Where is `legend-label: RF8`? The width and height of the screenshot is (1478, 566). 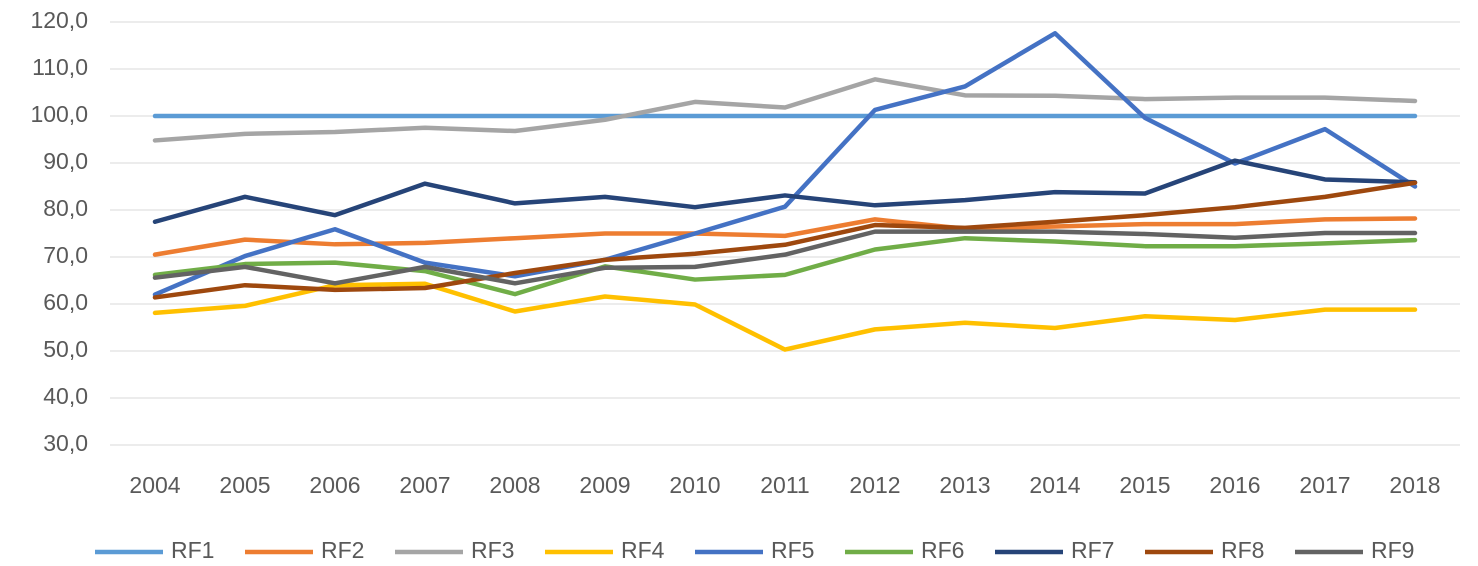 legend-label: RF8 is located at coordinates (1242, 550).